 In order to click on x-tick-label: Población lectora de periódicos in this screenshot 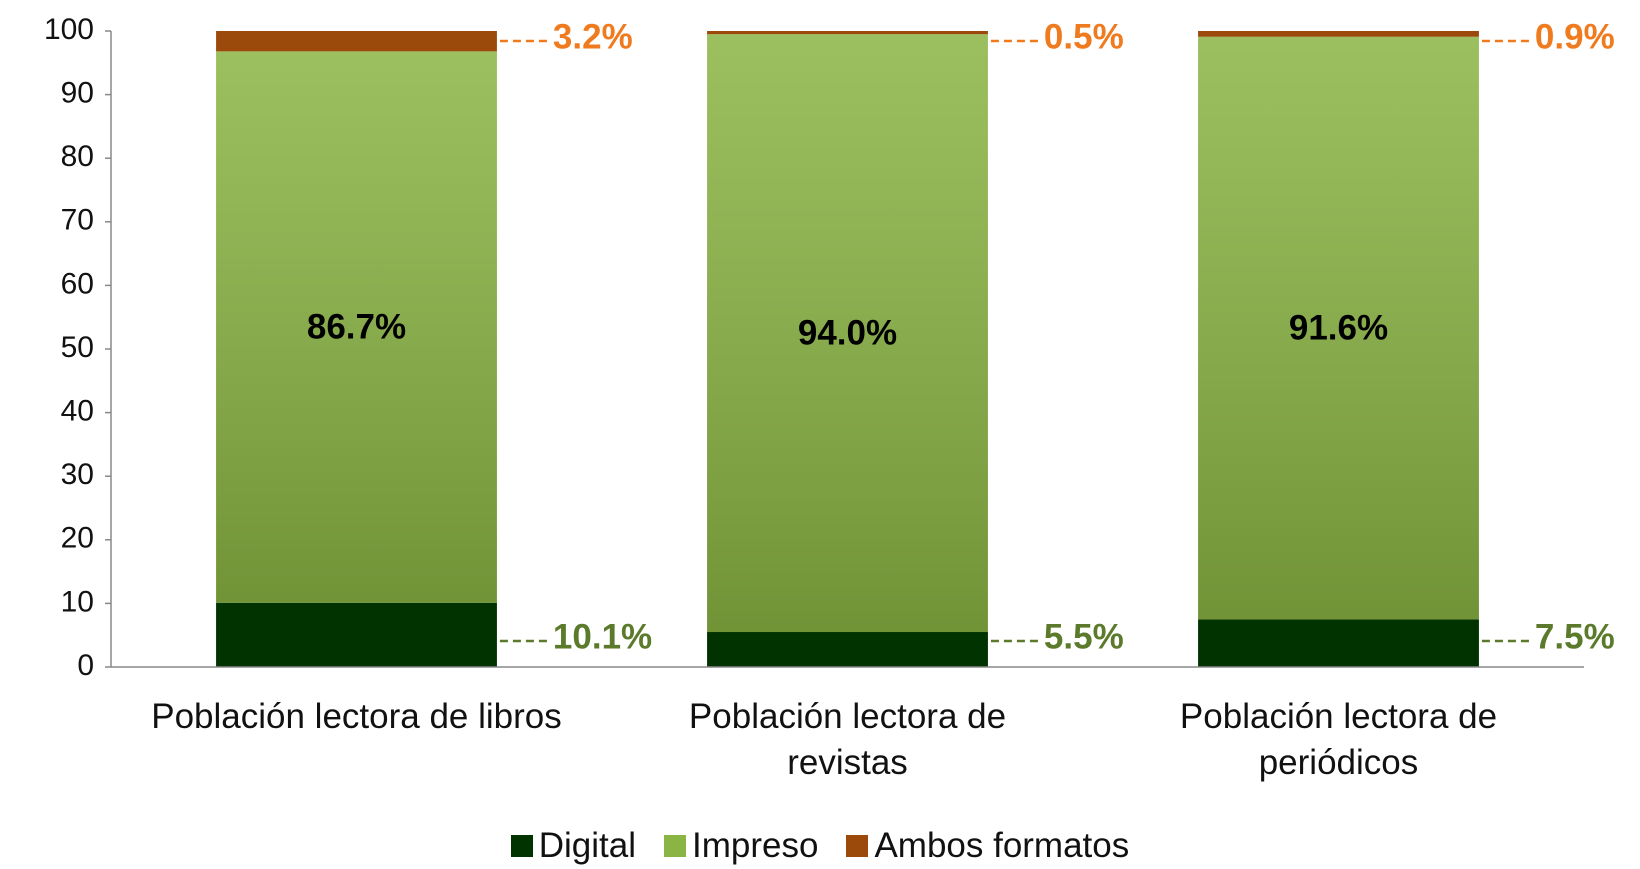, I will do `click(1338, 739)`.